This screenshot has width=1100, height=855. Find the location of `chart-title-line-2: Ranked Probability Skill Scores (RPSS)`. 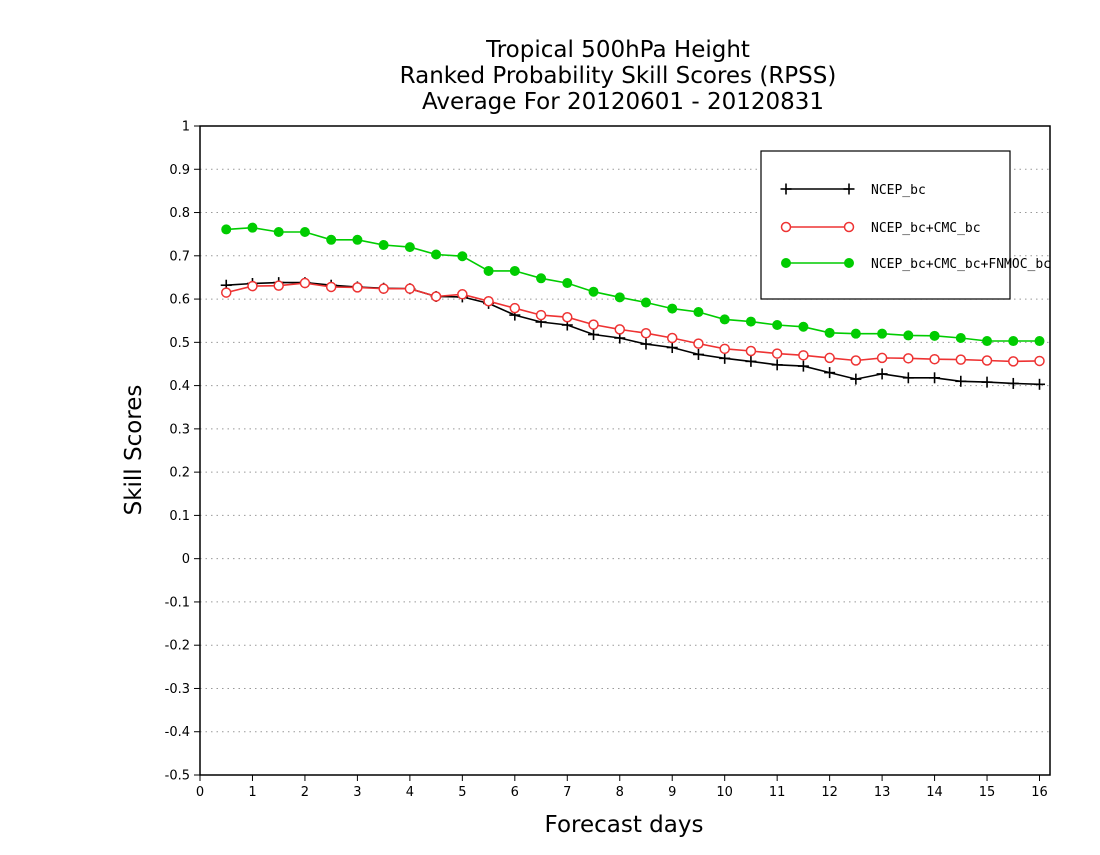

chart-title-line-2: Ranked Probability Skill Scores (RPSS) is located at coordinates (618, 76).